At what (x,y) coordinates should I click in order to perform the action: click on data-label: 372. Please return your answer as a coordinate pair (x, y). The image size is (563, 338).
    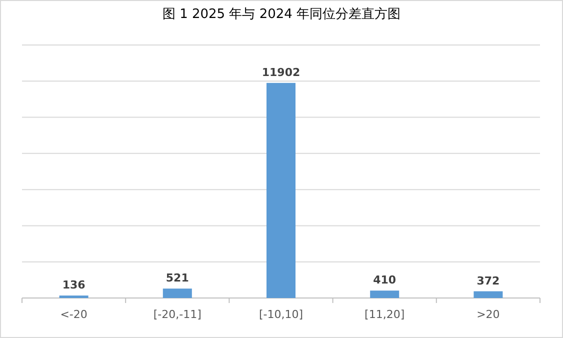
    Looking at the image, I should click on (488, 281).